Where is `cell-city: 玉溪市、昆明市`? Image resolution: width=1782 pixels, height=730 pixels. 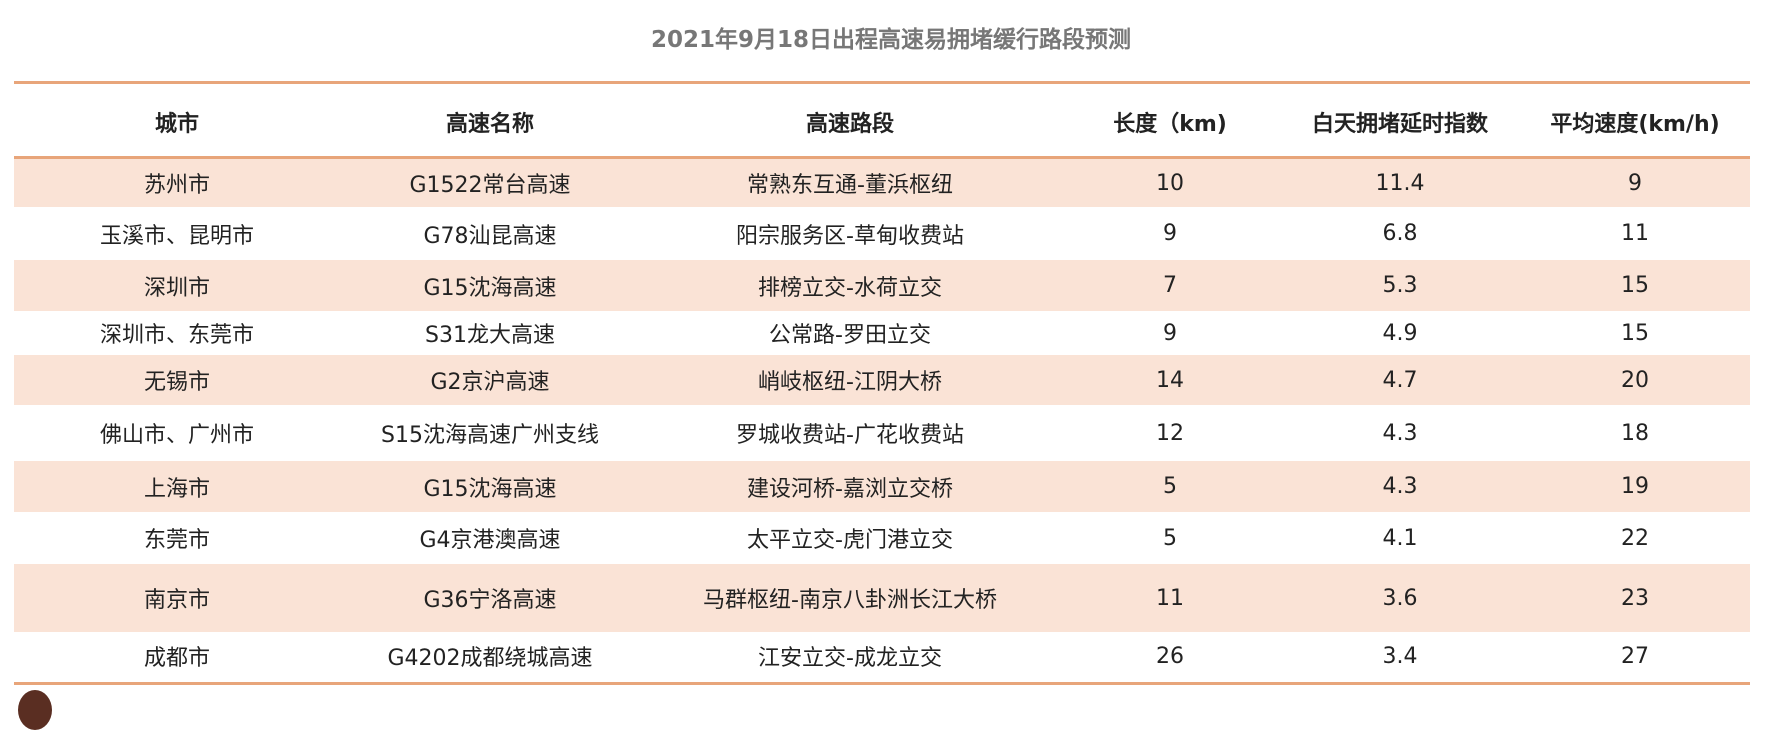
cell-city: 玉溪市、昆明市 is located at coordinates (176, 236).